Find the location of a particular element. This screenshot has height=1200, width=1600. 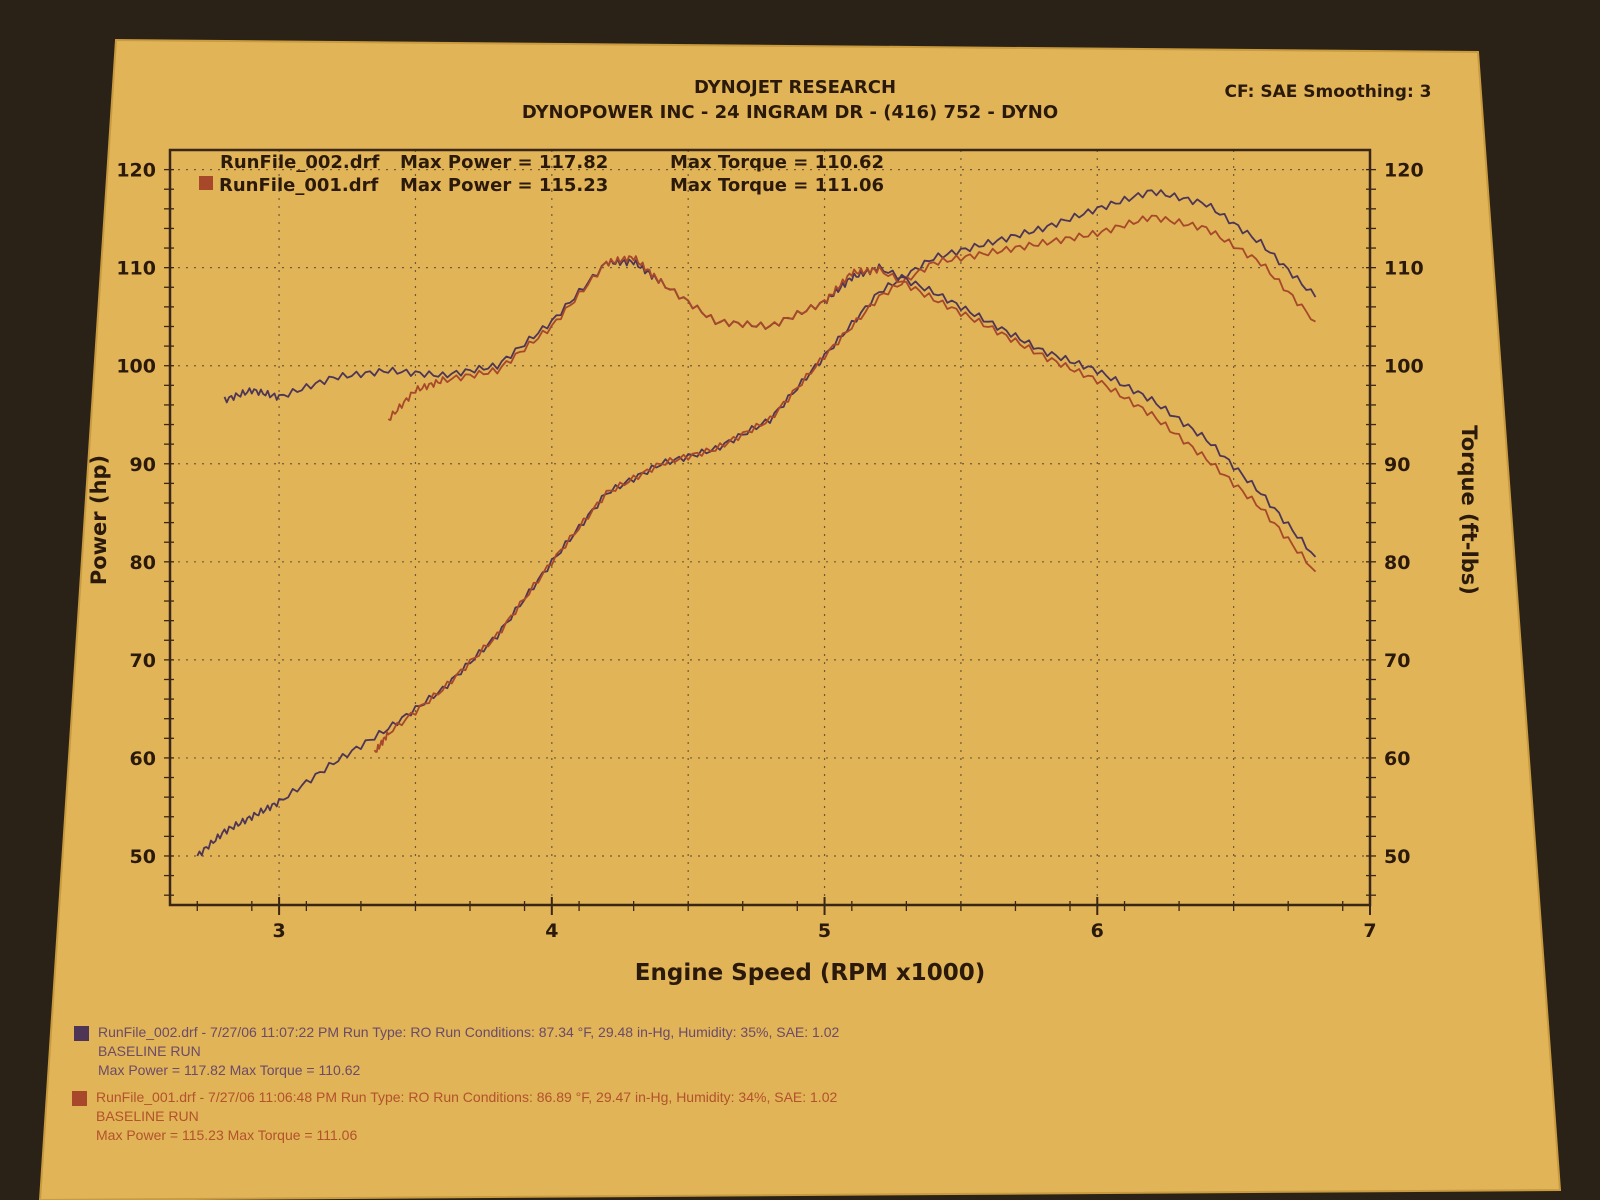

y-tick-label: 80 is located at coordinates (143, 563).